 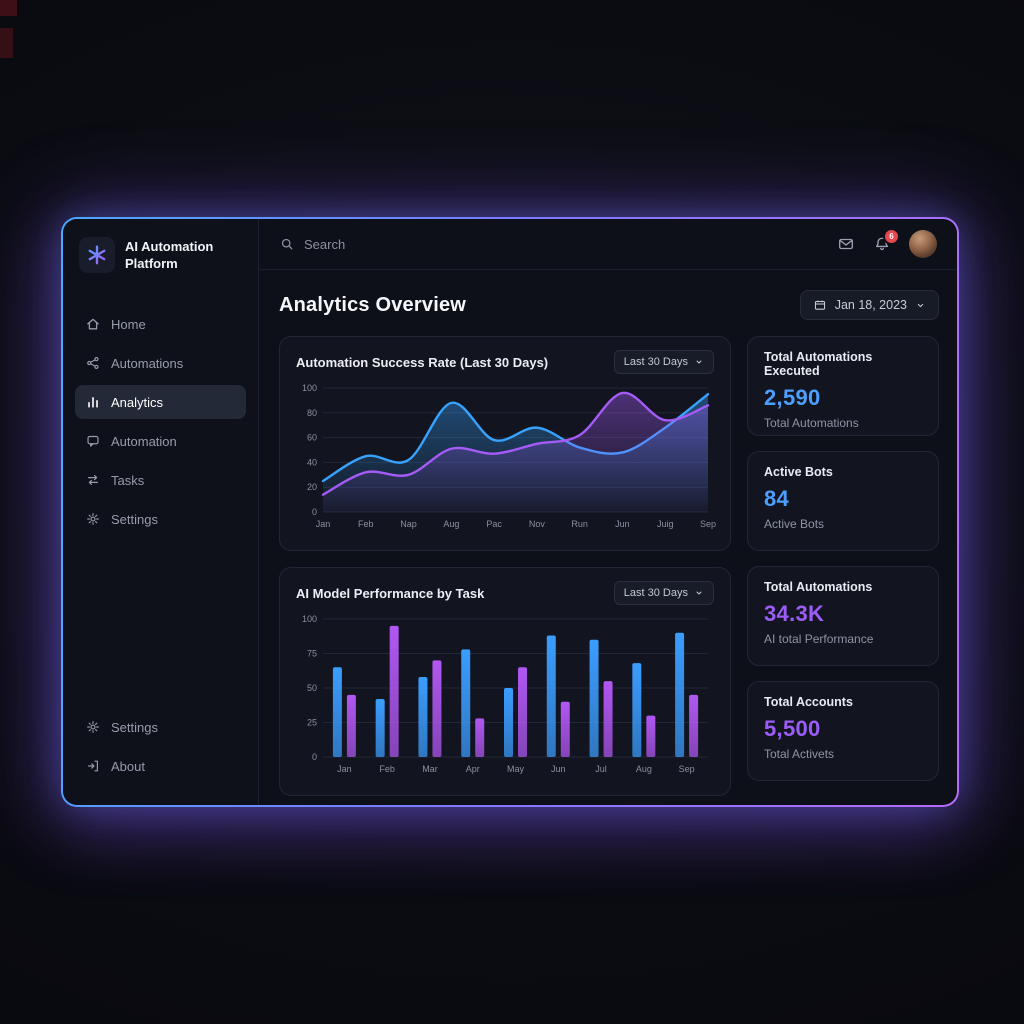 I want to click on sidebar-item-label: About, so click(x=128, y=766).